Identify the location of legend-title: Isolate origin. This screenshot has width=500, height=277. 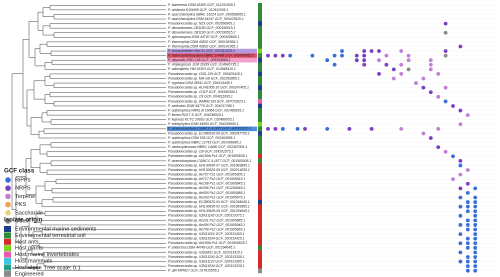
(23, 220).